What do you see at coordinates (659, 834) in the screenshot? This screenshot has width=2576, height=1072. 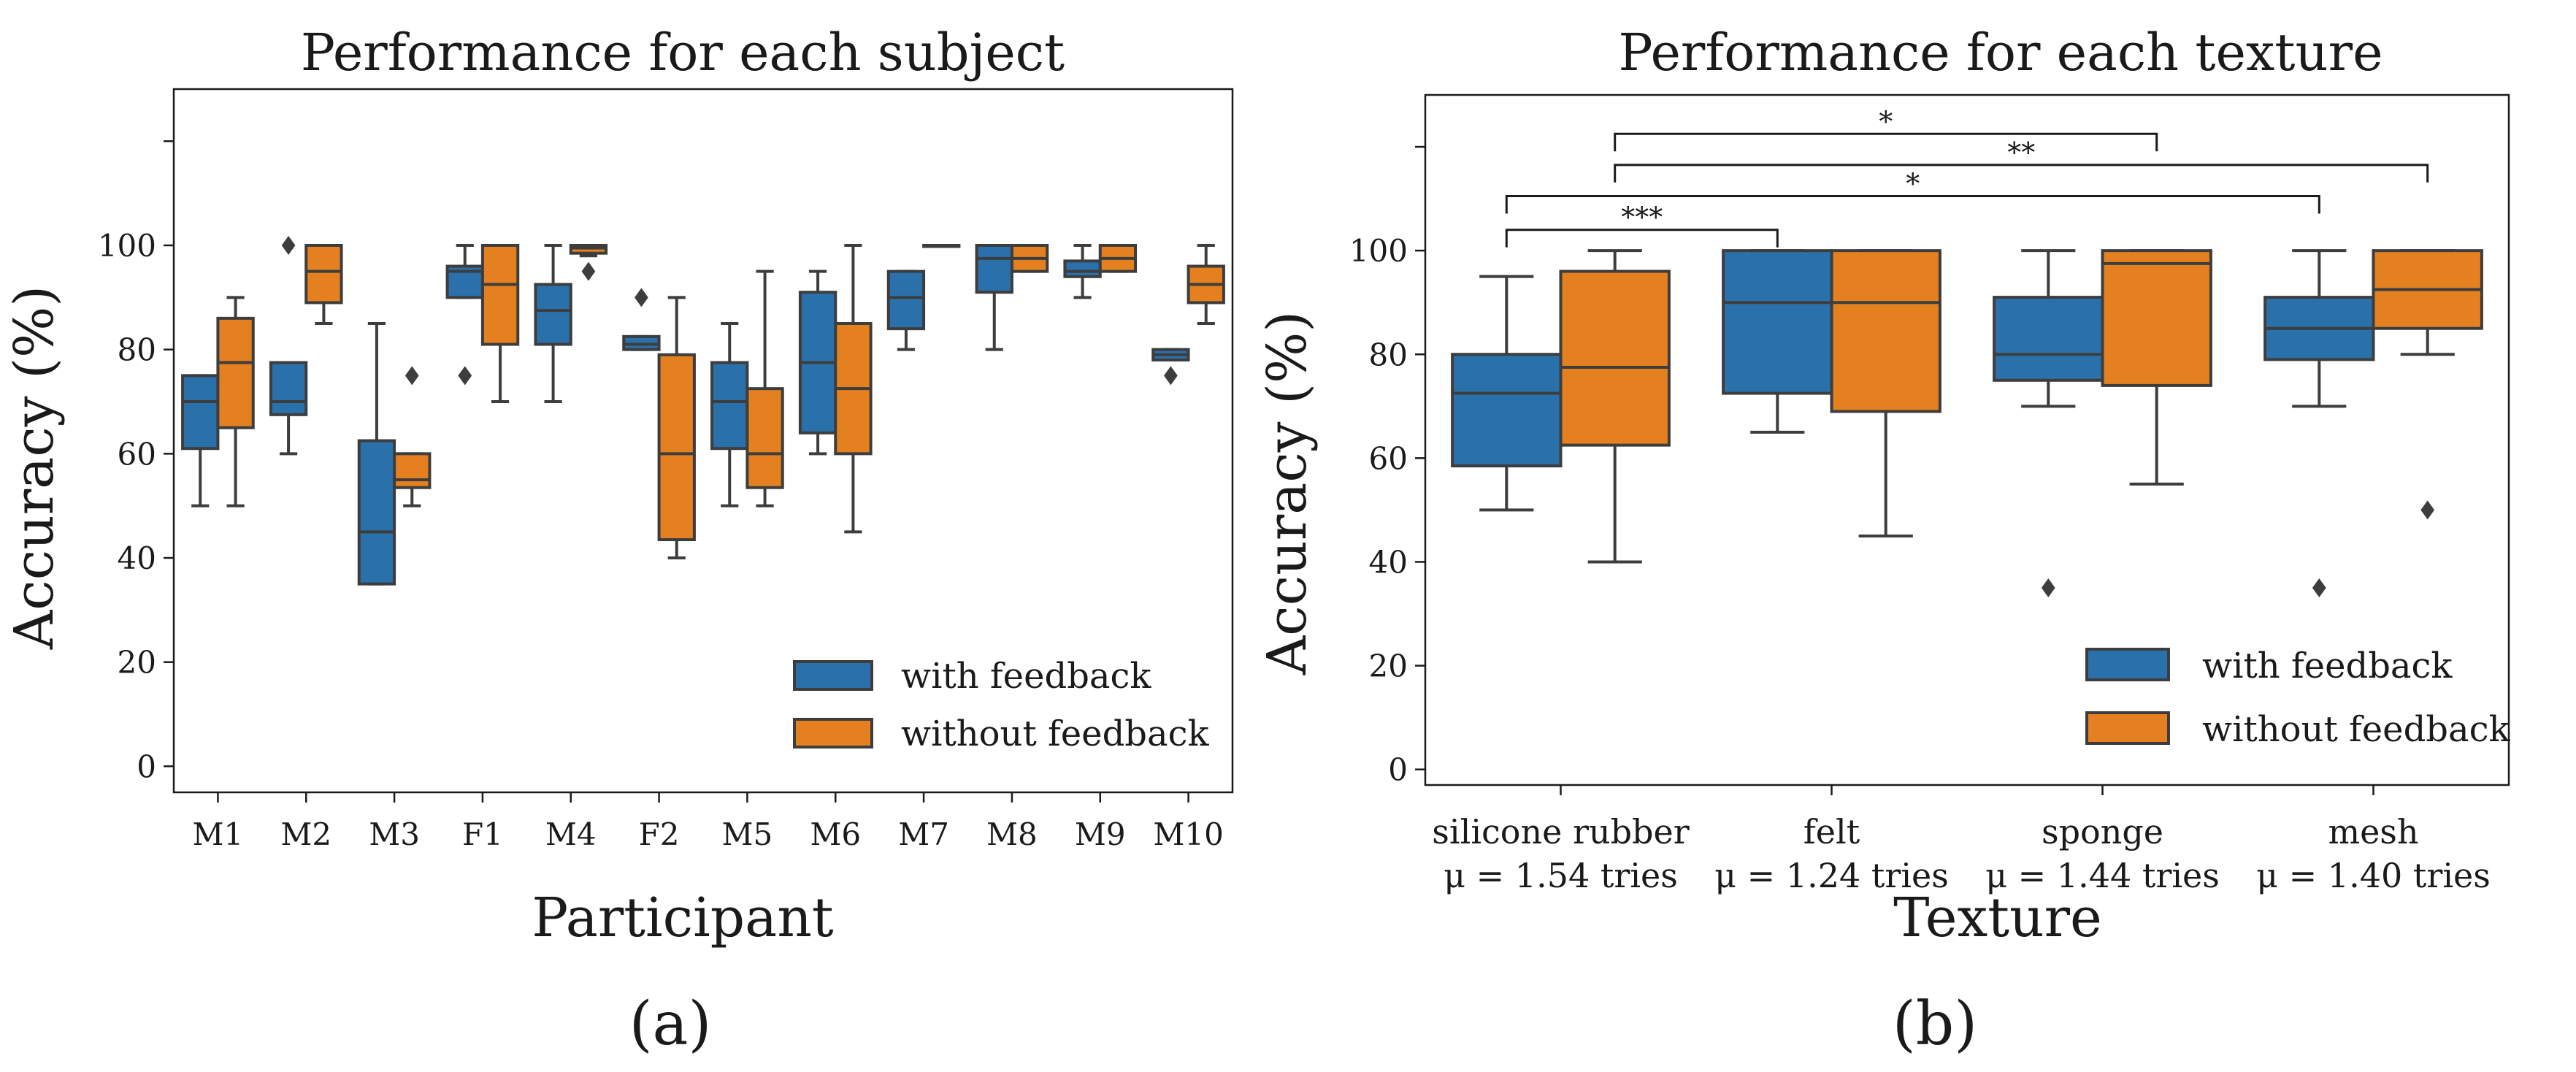 I see `x-tick-label: F2` at bounding box center [659, 834].